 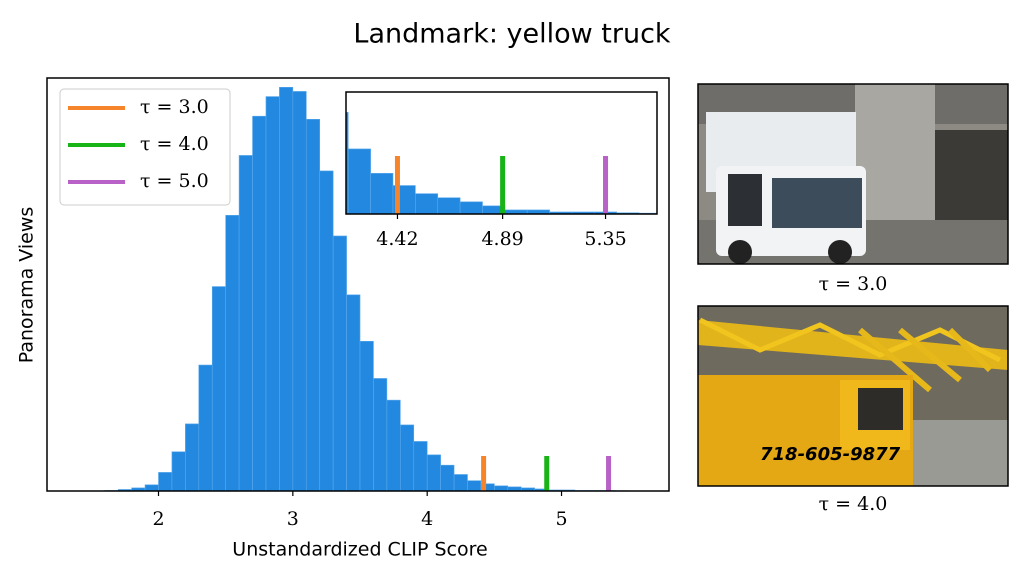 What do you see at coordinates (174, 181) in the screenshot?
I see `legend-label: τ = 5.0` at bounding box center [174, 181].